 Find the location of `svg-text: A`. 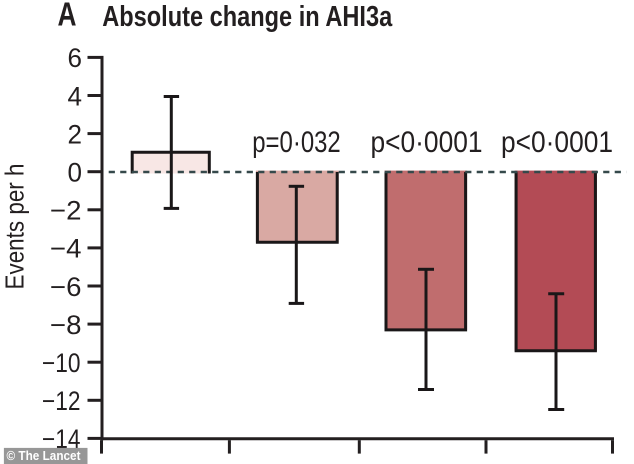

svg-text: A is located at coordinates (67, 16).